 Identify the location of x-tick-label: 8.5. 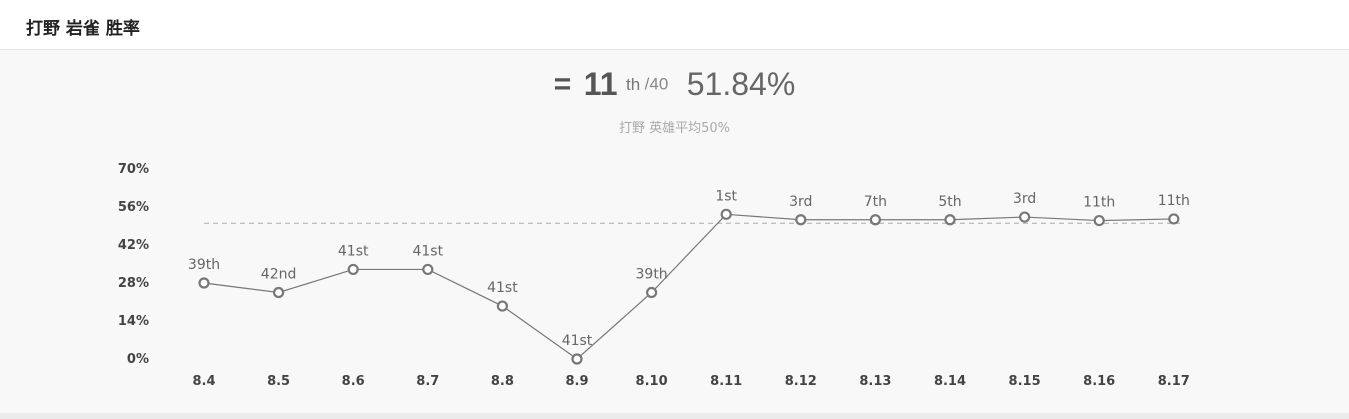
(278, 381).